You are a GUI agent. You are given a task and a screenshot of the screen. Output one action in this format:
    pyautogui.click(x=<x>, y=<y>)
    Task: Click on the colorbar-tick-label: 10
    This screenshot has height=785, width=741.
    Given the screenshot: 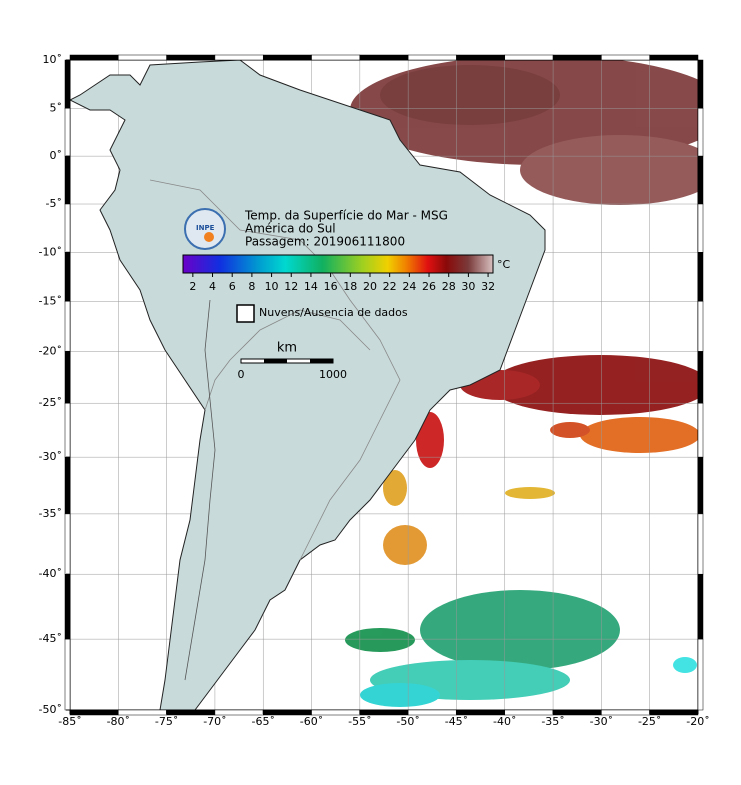 What is the action you would take?
    pyautogui.click(x=272, y=286)
    